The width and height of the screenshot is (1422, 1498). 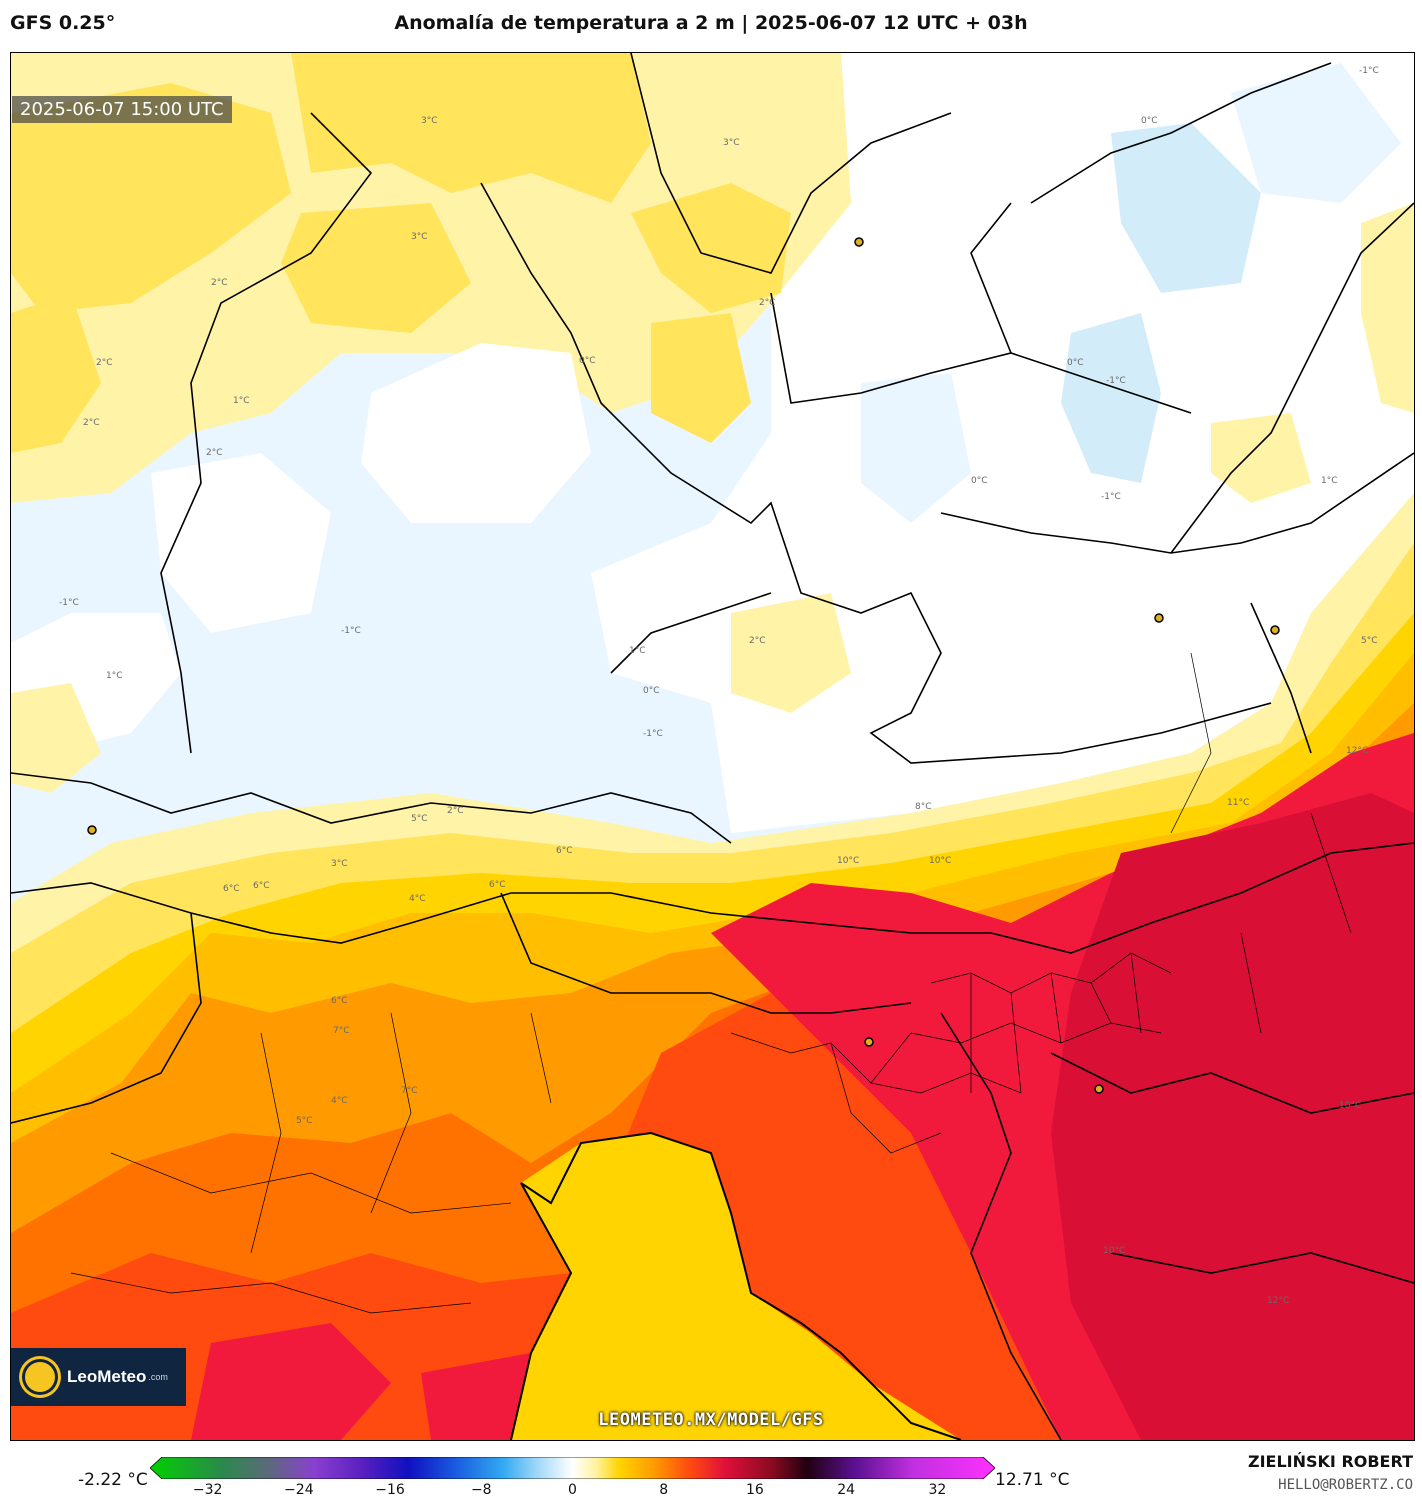 What do you see at coordinates (572, 1490) in the screenshot?
I see `colorbar-tick-label: 0` at bounding box center [572, 1490].